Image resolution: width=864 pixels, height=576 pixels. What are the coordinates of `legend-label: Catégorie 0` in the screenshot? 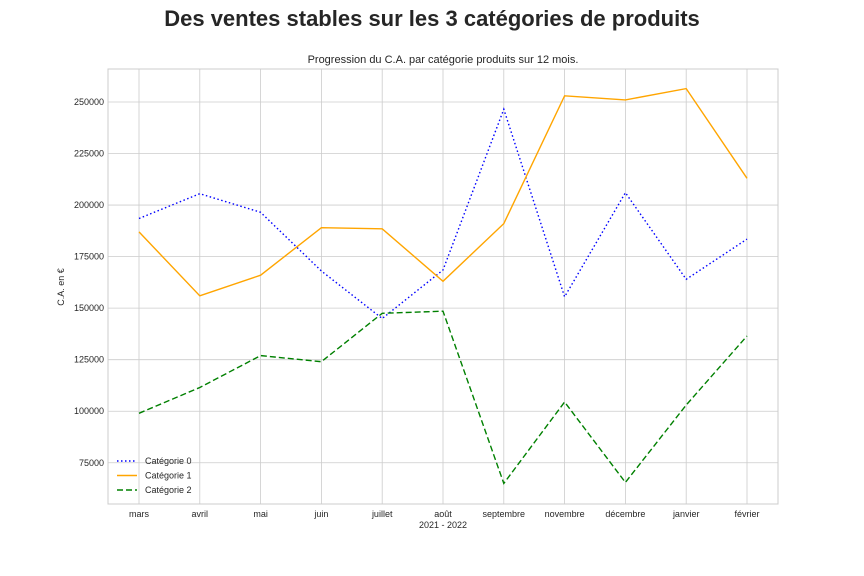 It's located at (168, 461).